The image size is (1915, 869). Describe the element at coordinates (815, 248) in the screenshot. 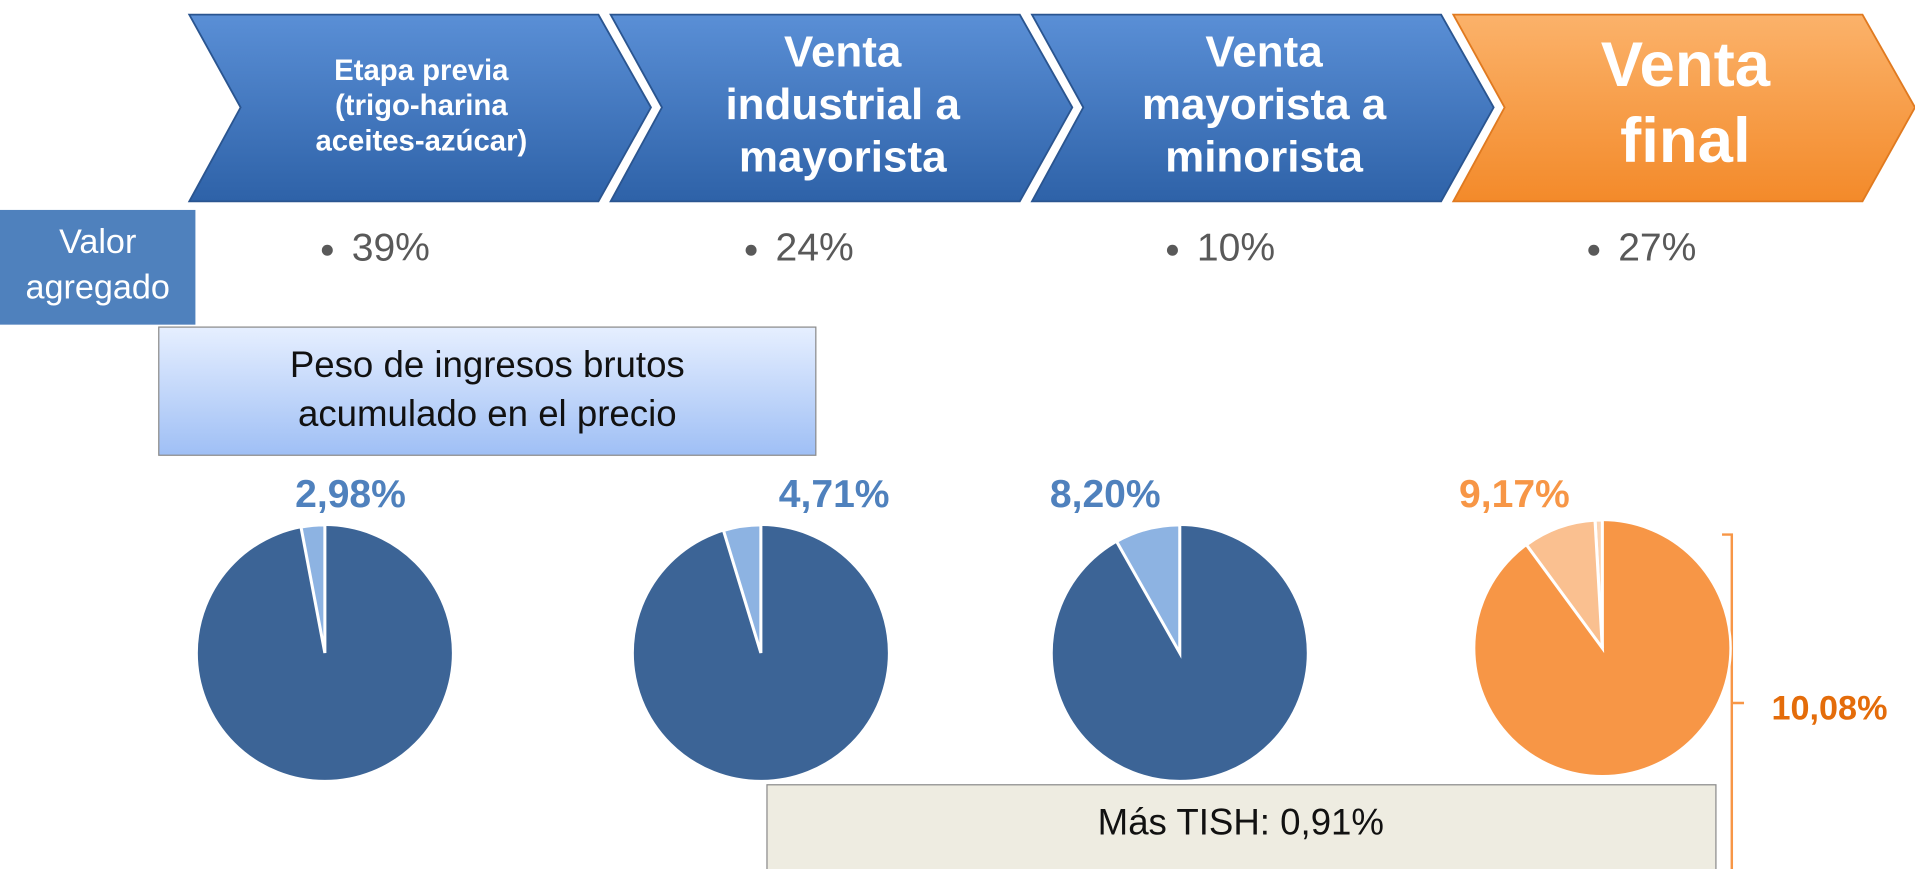

I see `valor-item: 24%` at that location.